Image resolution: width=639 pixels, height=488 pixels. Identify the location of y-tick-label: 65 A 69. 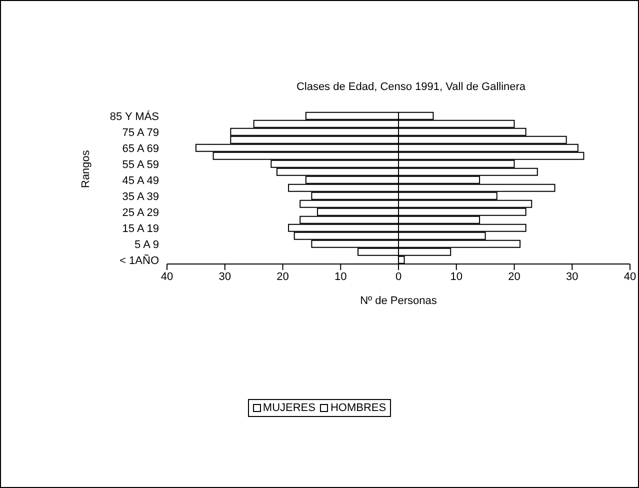
(140, 148).